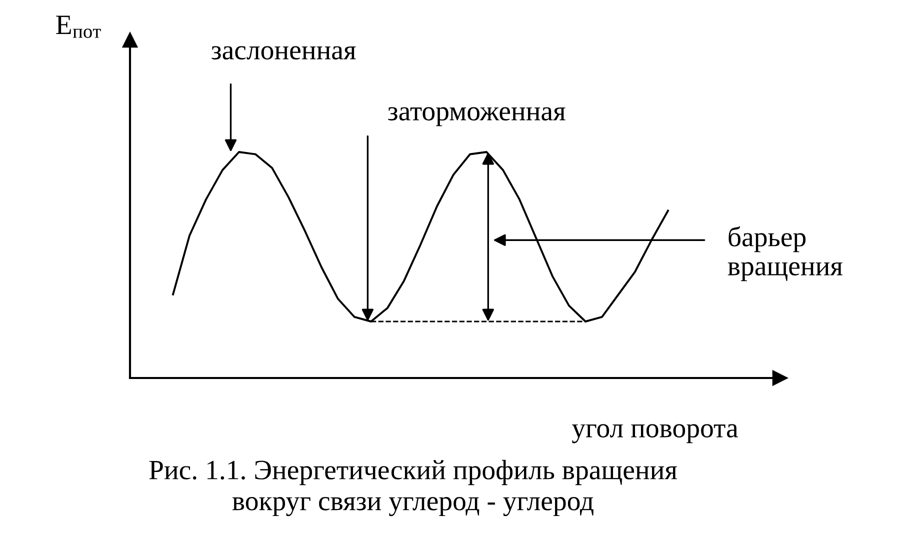 Image resolution: width=923 pixels, height=542 pixels. Describe the element at coordinates (477, 116) in the screenshot. I see `text: заторможенная` at that location.